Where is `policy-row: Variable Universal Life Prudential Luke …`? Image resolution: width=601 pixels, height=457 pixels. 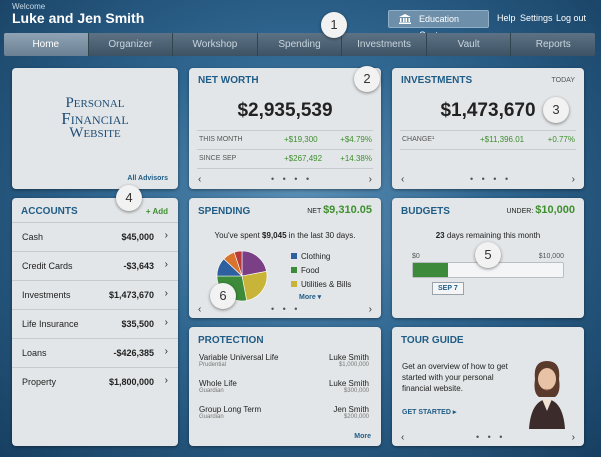
policy-row: Variable Universal Life Prudential Luke … is located at coordinates (284, 360).